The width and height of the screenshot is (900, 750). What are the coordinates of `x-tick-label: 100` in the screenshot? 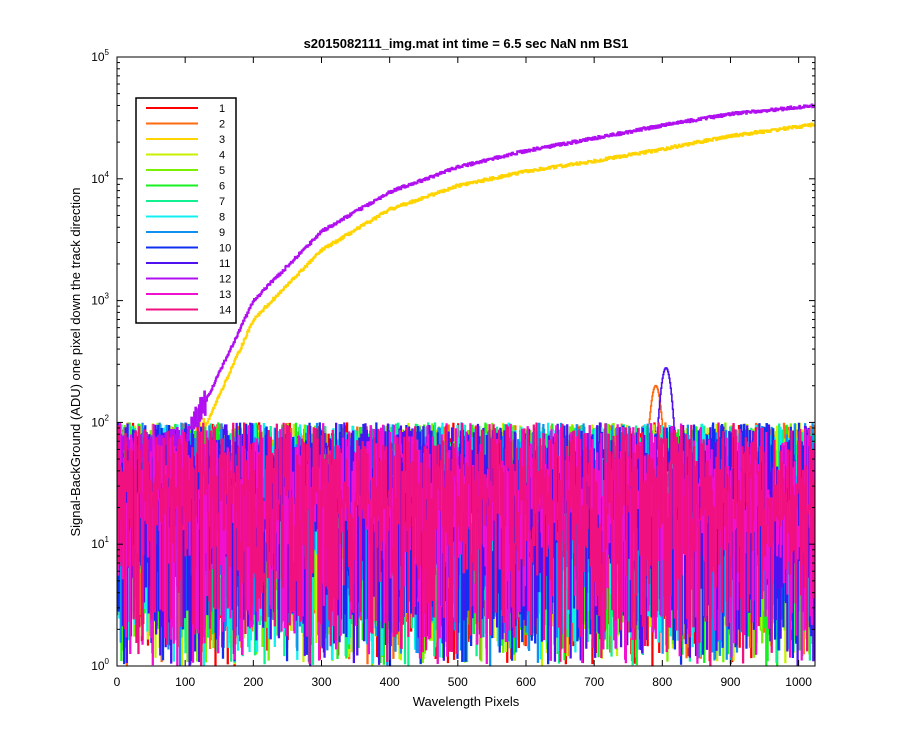 It's located at (185, 682).